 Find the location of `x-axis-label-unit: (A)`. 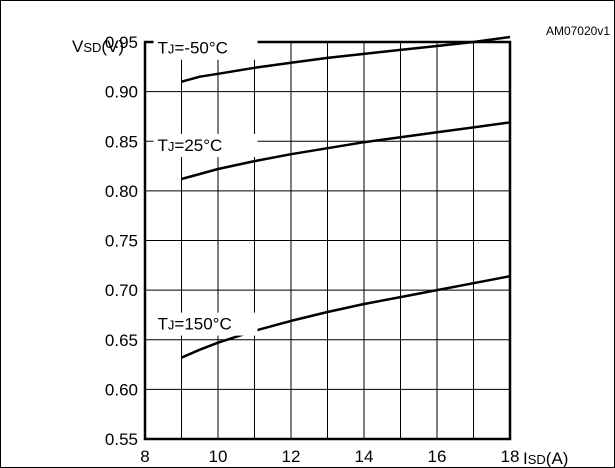

x-axis-label-unit: (A) is located at coordinates (557, 458).